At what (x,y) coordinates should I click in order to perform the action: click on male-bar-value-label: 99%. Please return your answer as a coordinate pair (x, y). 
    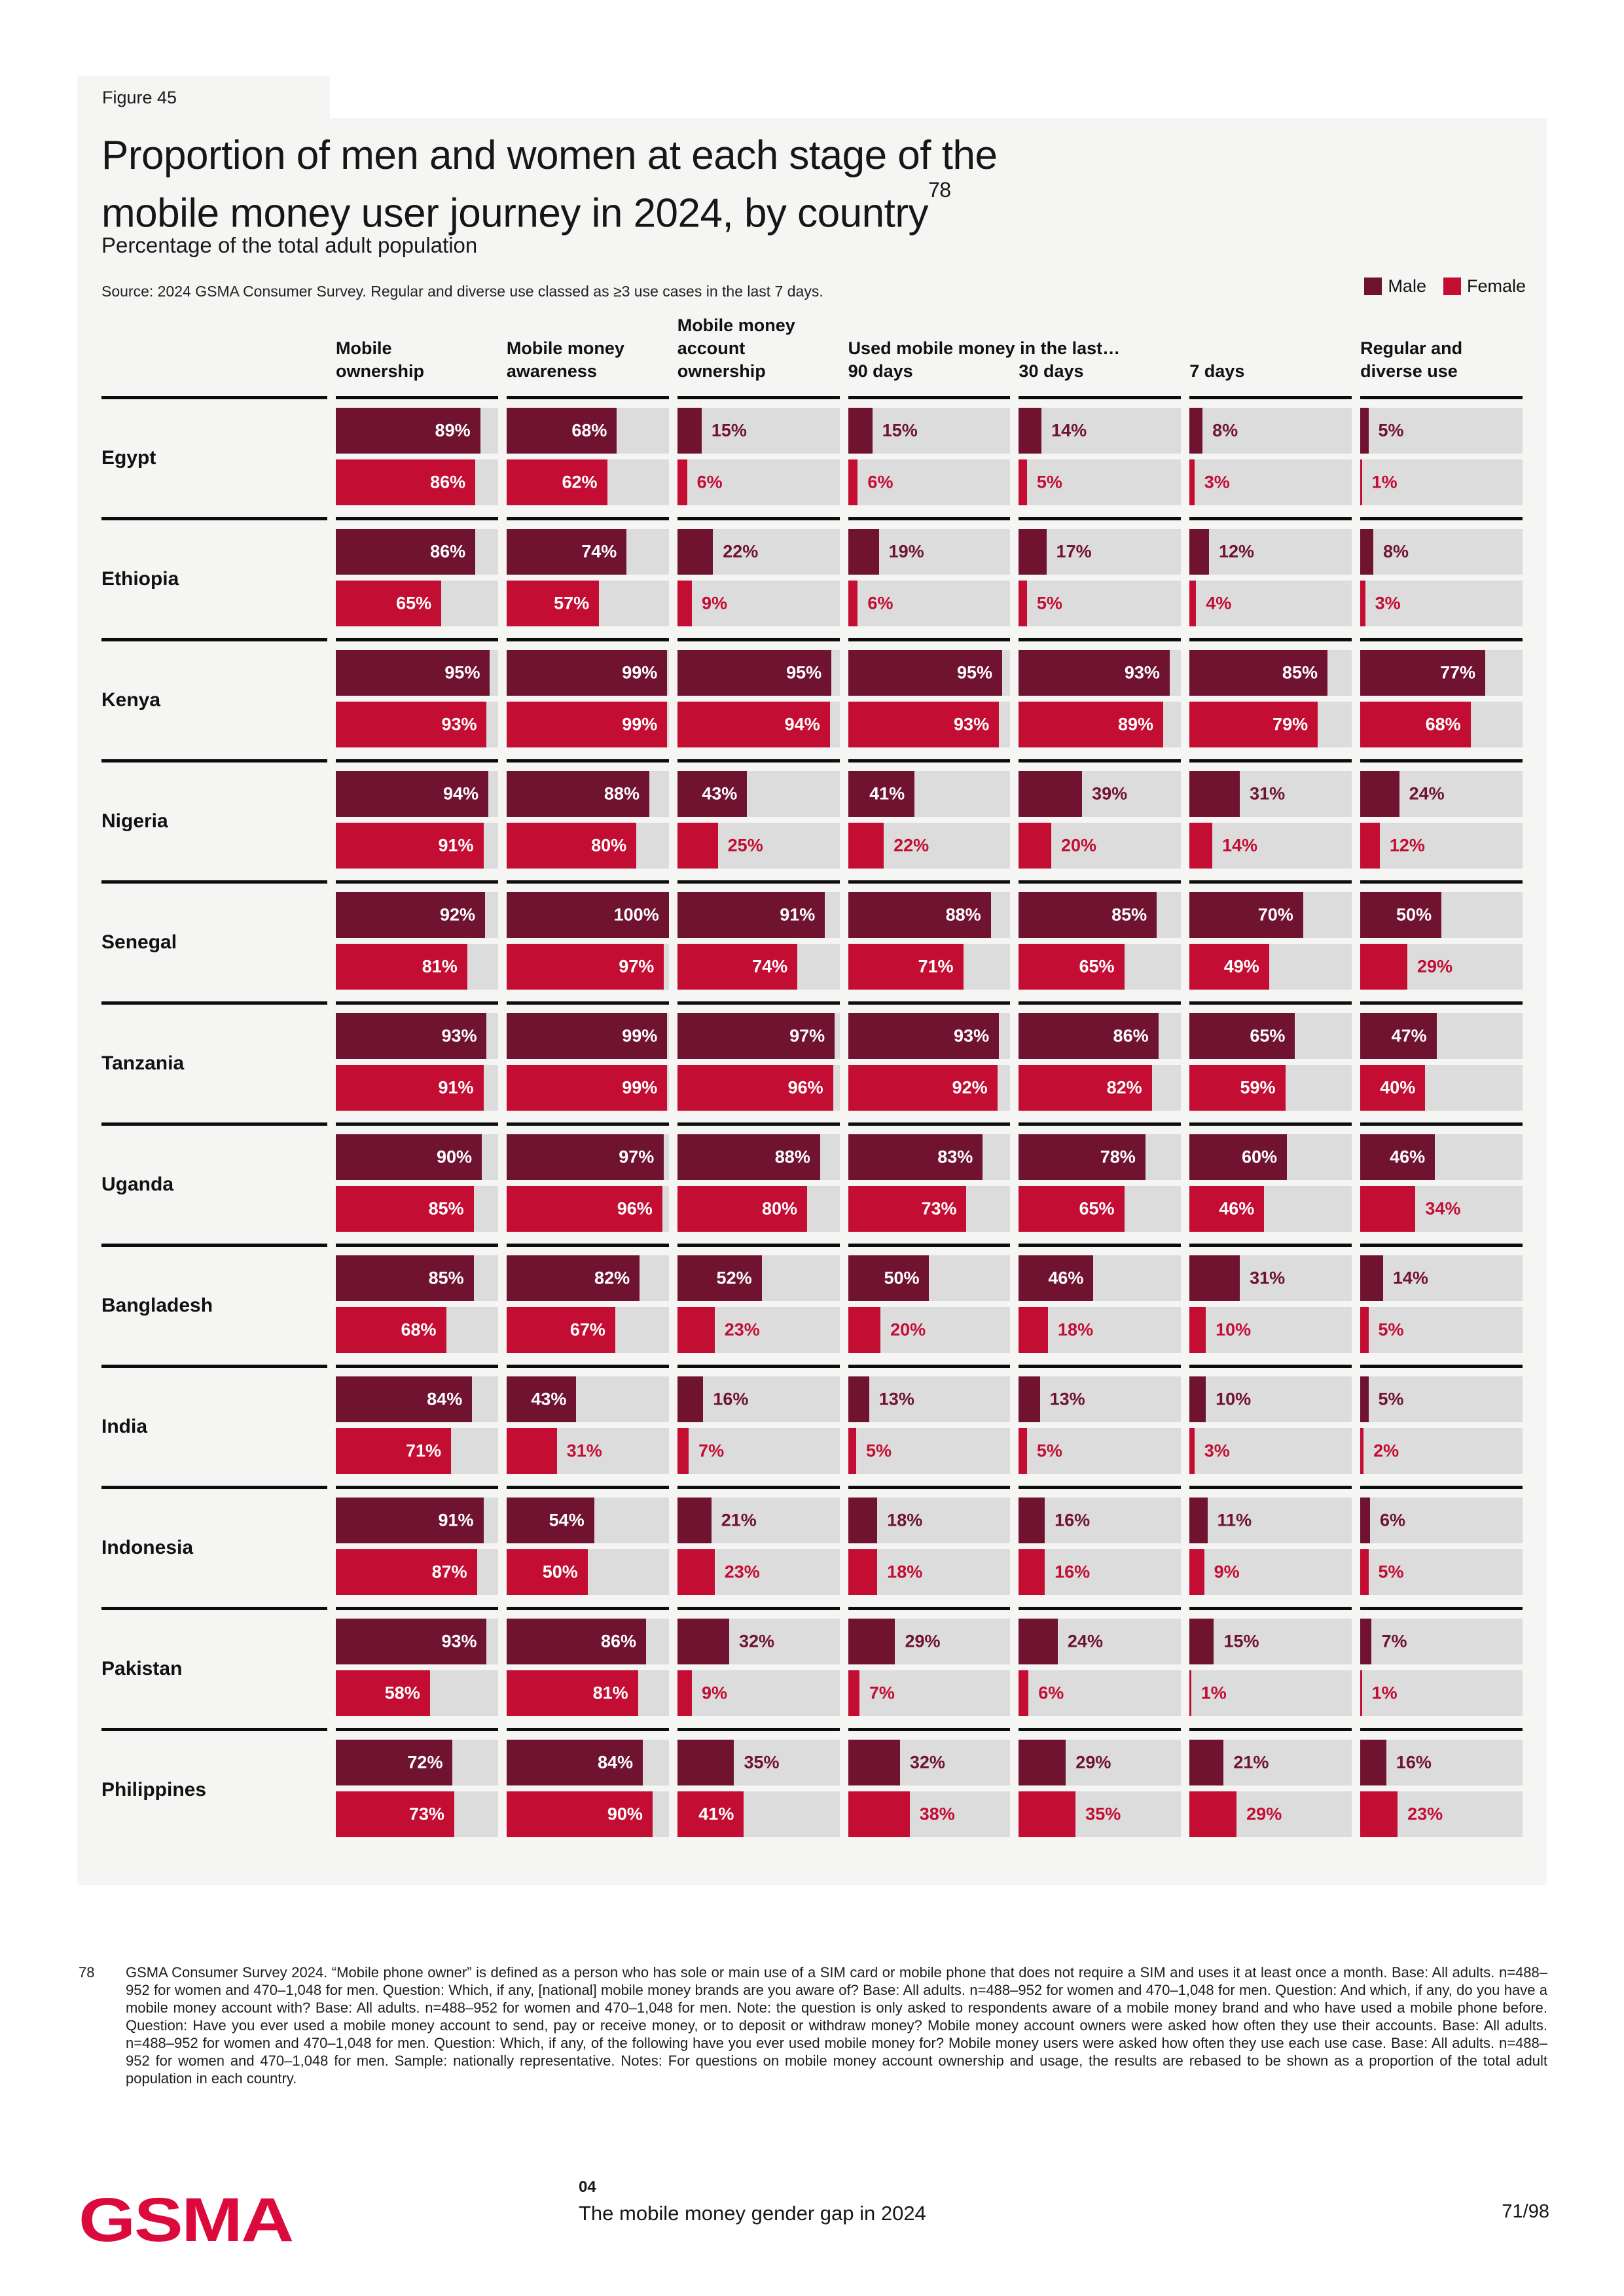
    Looking at the image, I should click on (640, 672).